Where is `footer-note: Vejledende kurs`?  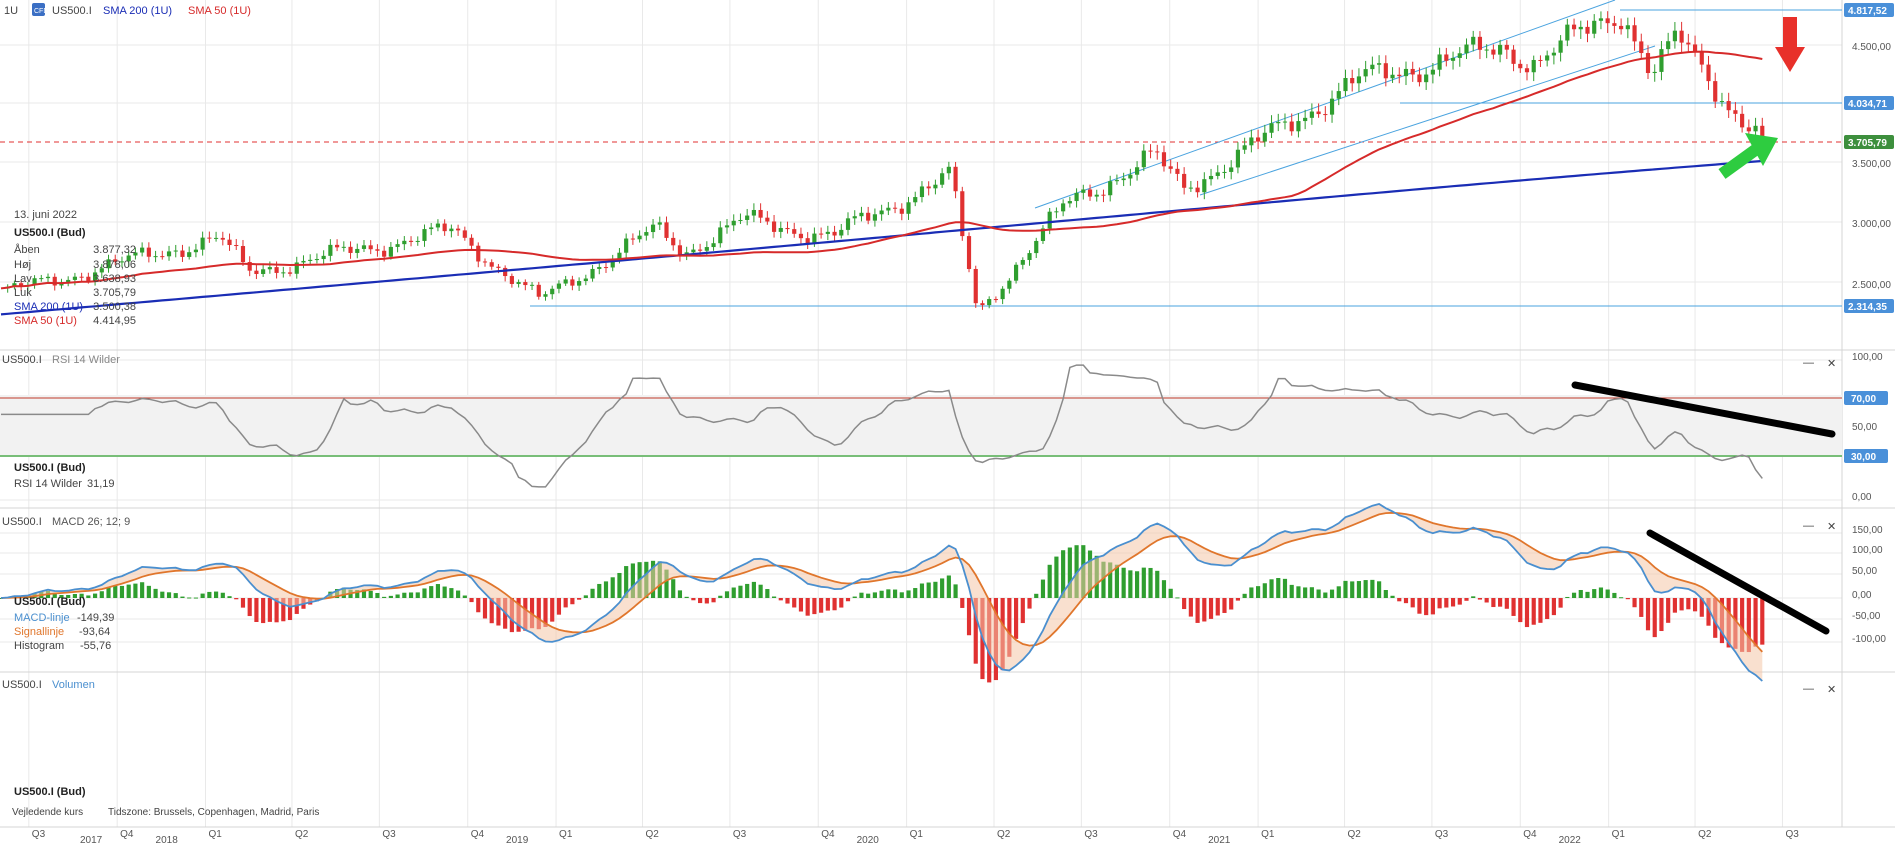
footer-note: Vejledende kurs is located at coordinates (47, 812).